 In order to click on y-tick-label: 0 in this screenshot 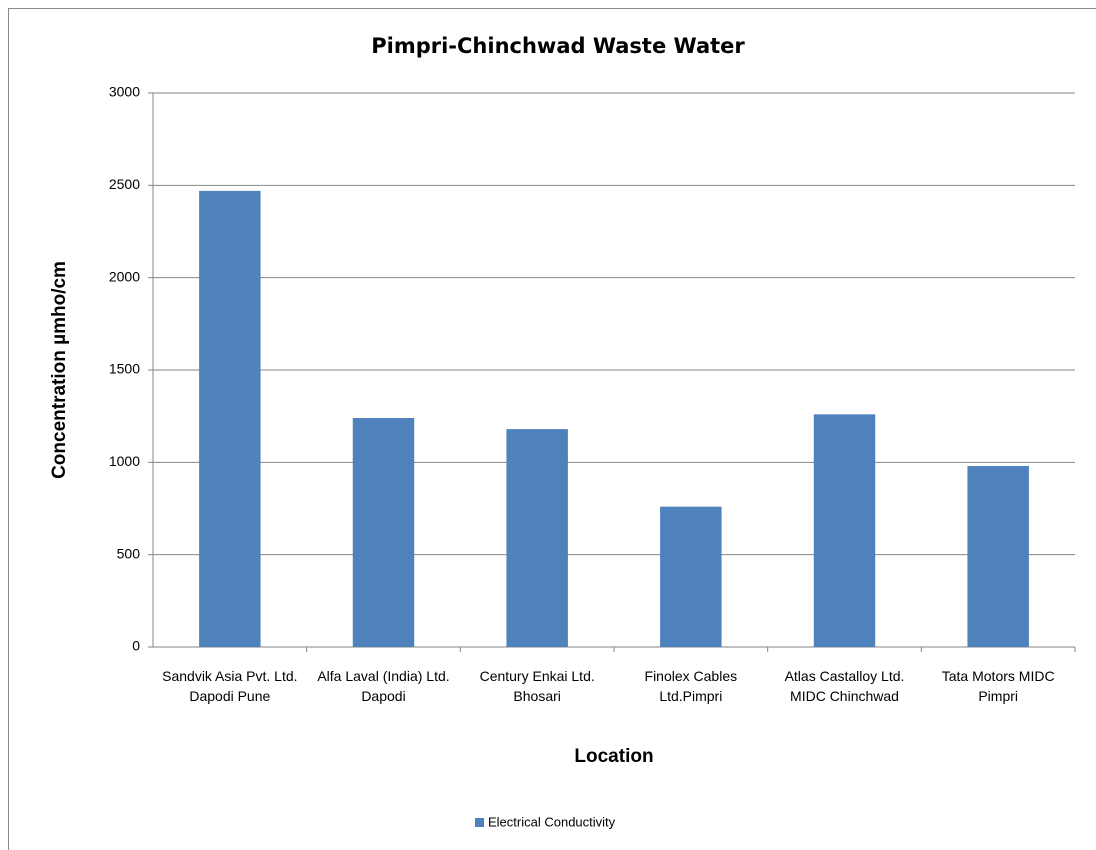, I will do `click(136, 646)`.